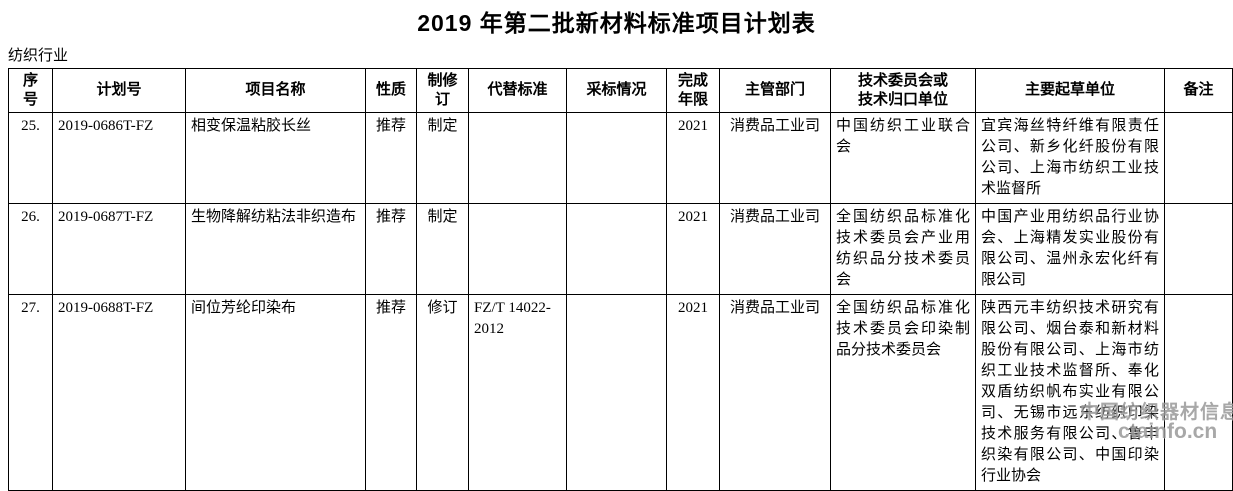 This screenshot has height=491, width=1233. Describe the element at coordinates (119, 158) in the screenshot. I see `cell-plan-no: 2019-0686T-FZ` at that location.